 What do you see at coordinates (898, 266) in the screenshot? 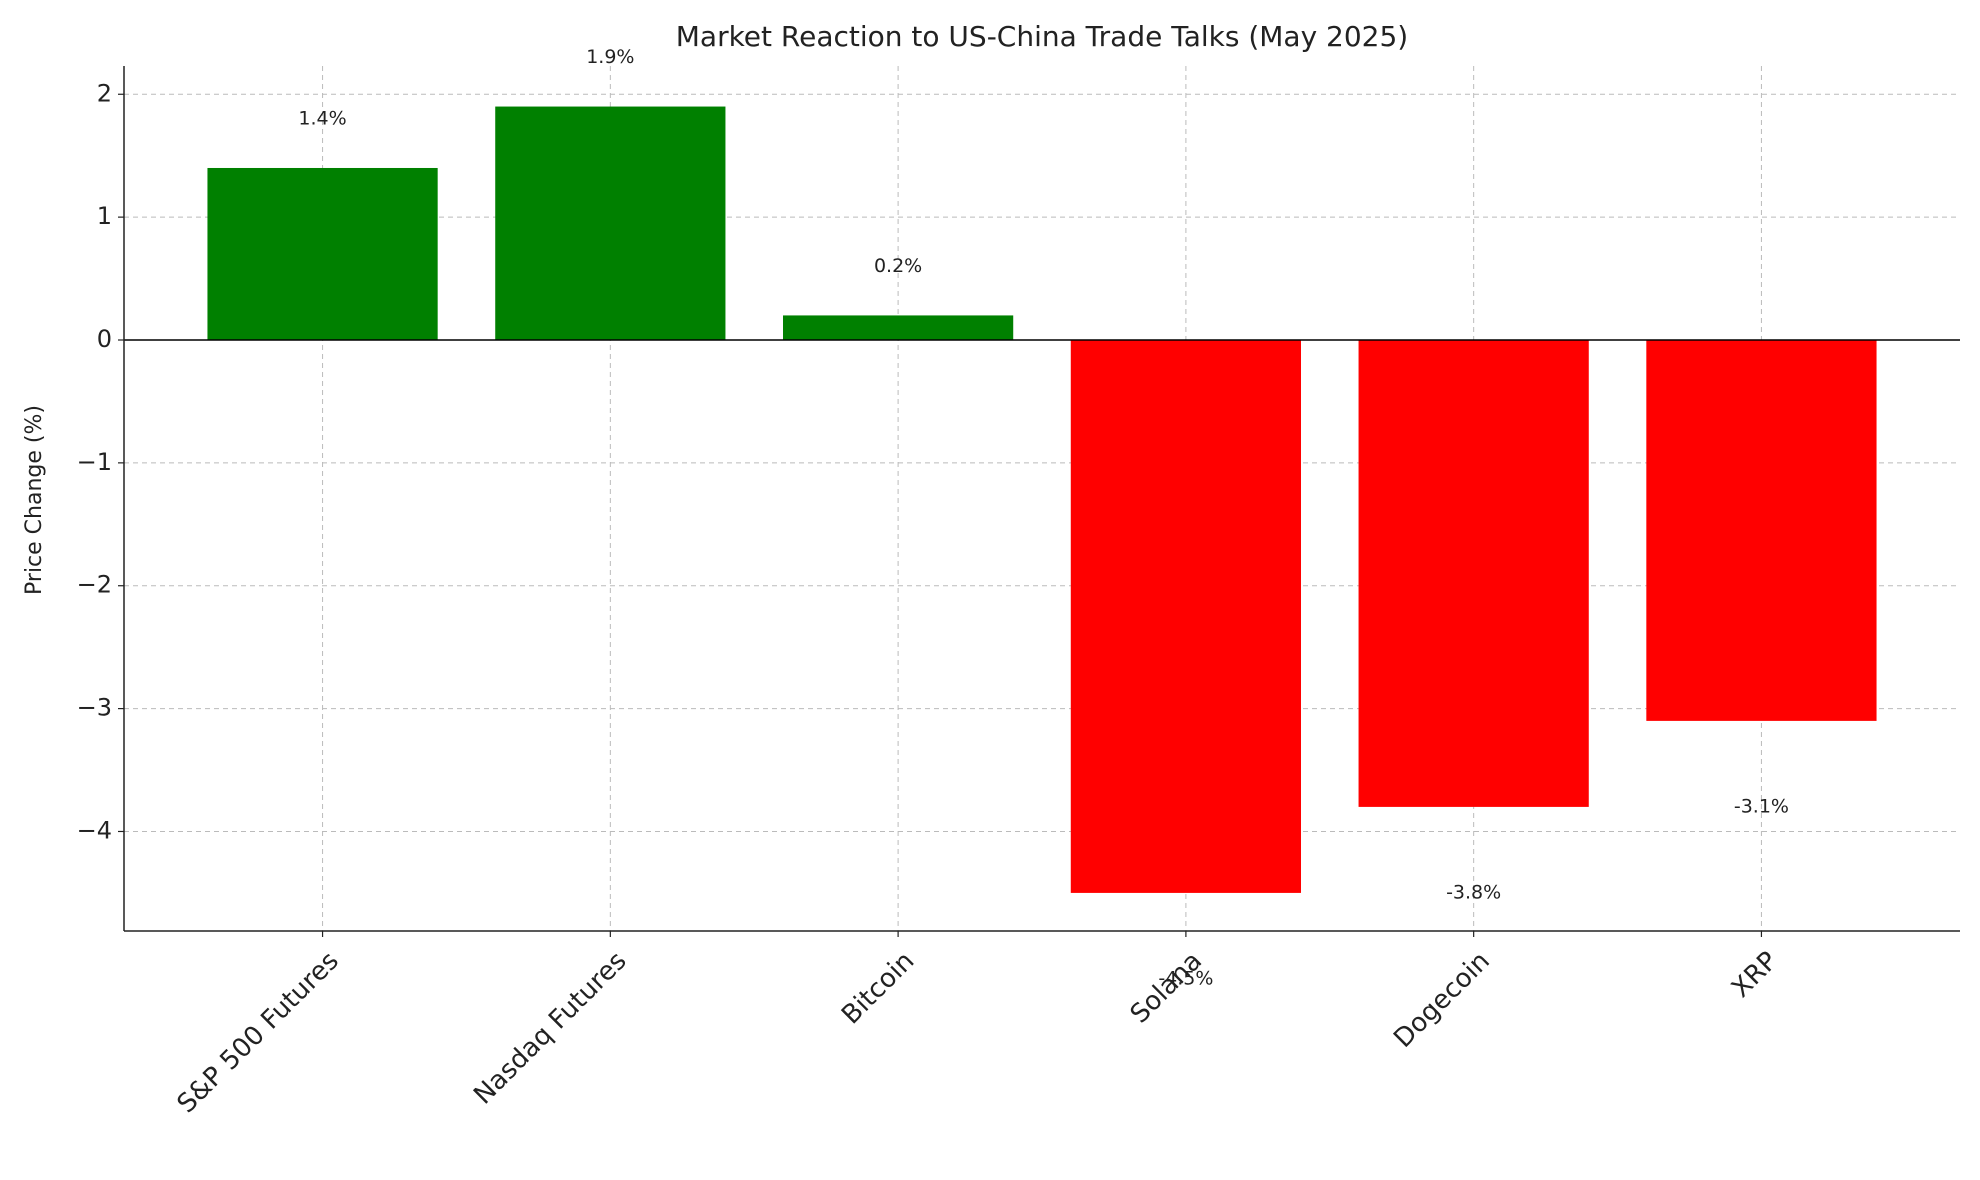
I see `value-label: 0.2%` at bounding box center [898, 266].